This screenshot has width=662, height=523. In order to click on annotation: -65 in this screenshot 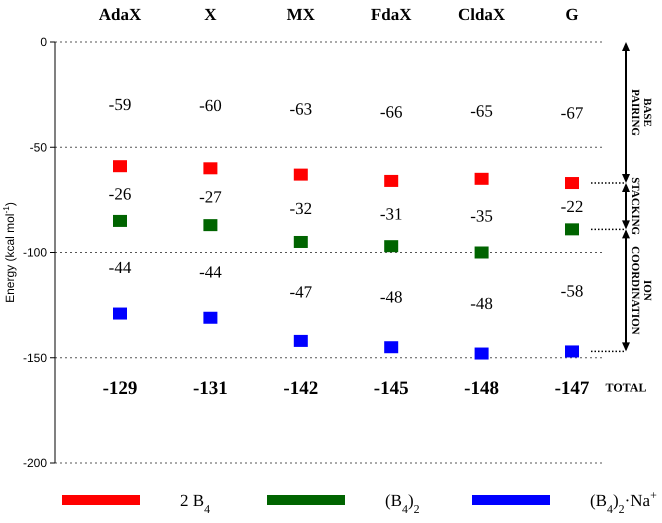, I will do `click(481, 110)`.